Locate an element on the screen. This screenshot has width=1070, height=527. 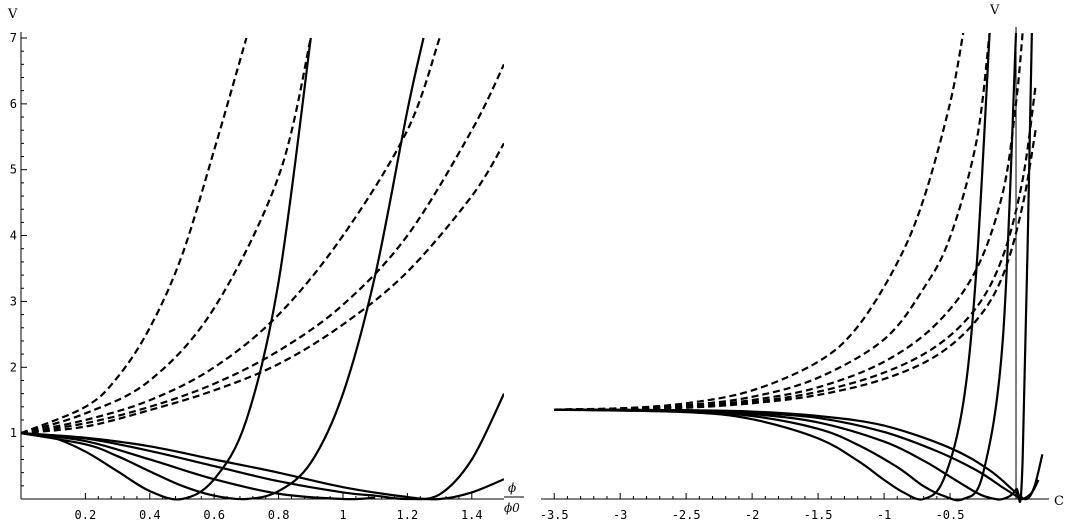
right-y-axis-label: V is located at coordinates (994, 10).